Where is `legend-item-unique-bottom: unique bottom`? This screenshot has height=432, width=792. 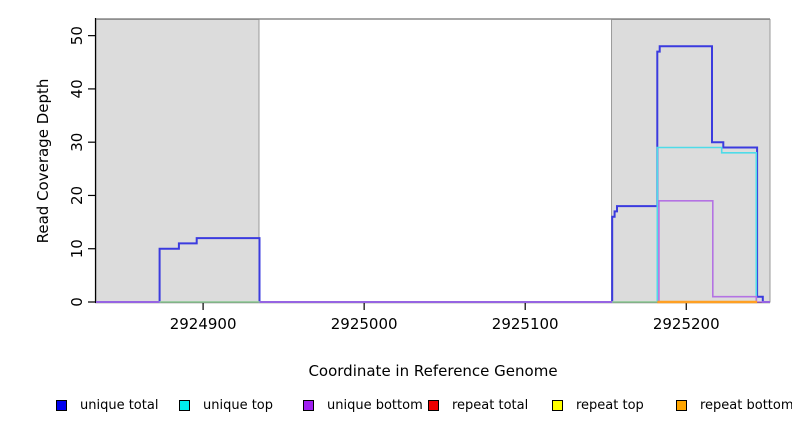 legend-item-unique-bottom: unique bottom is located at coordinates (363, 405).